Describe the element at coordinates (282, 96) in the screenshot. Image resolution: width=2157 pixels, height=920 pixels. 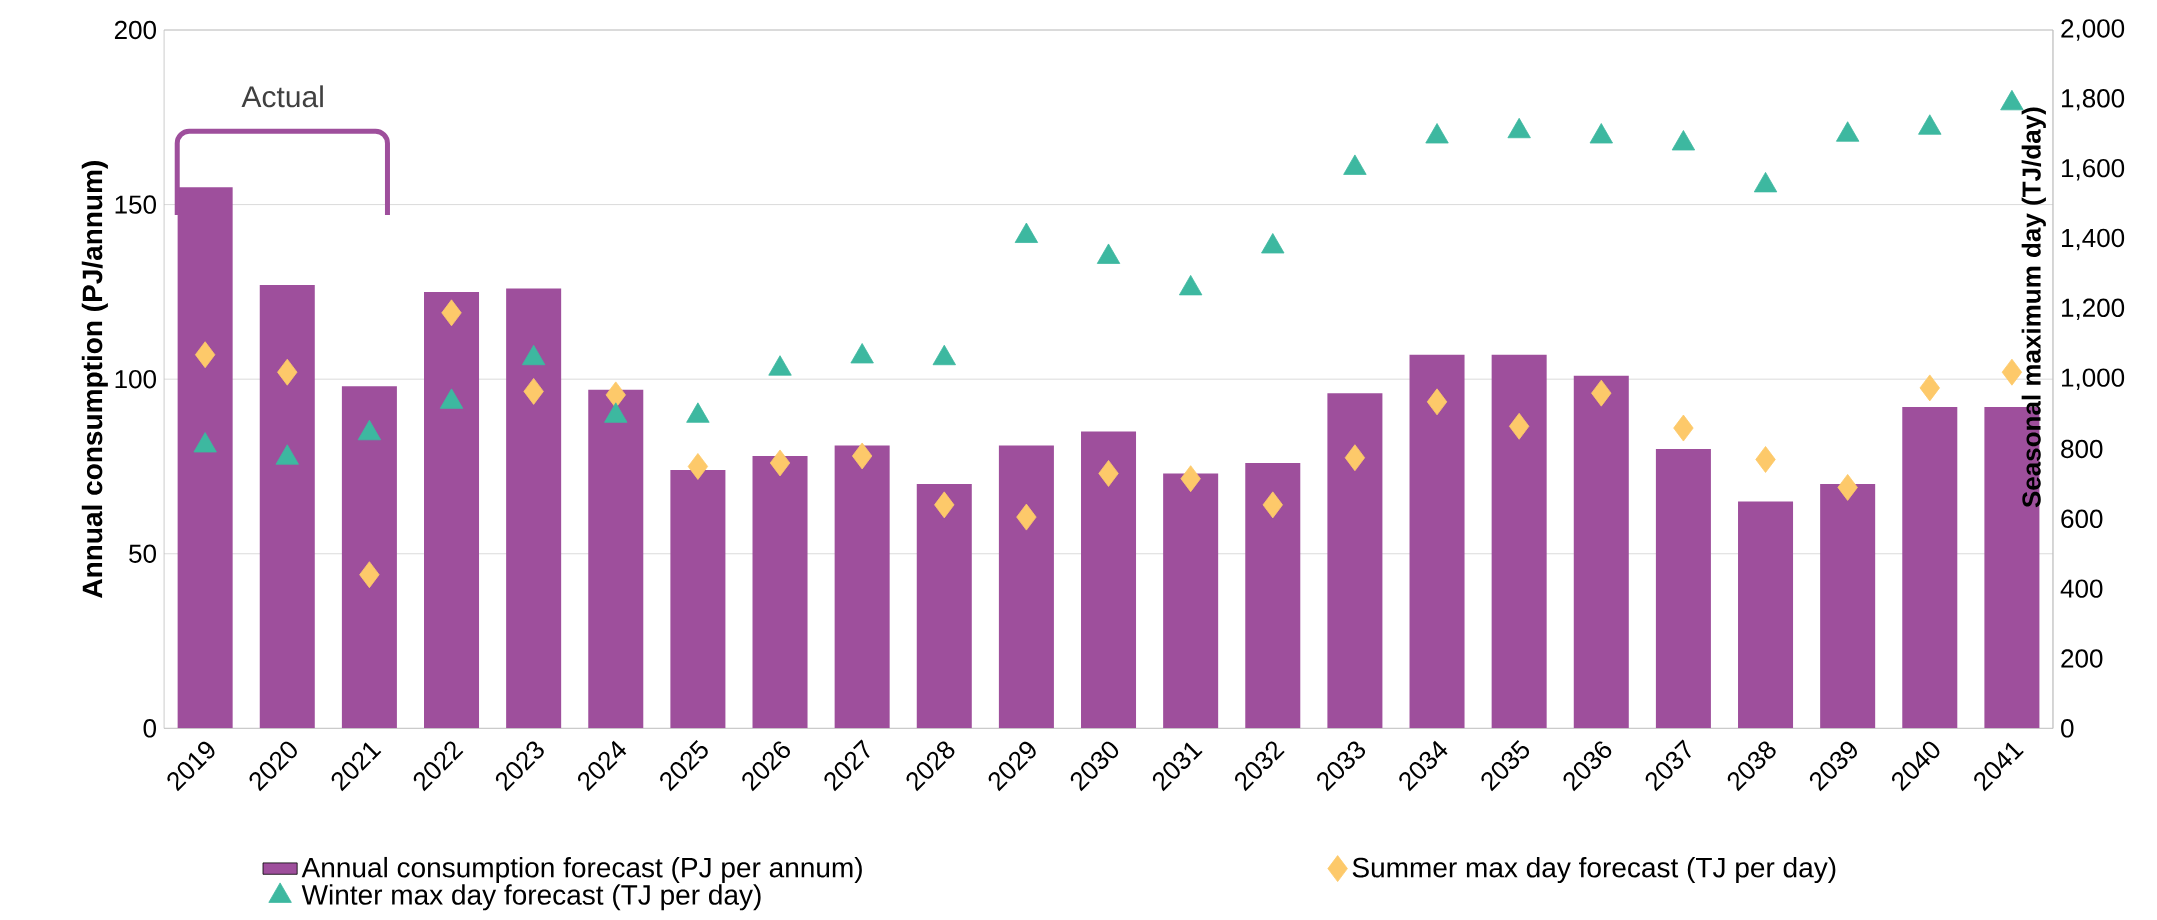
I see `annotation: Actual` at that location.